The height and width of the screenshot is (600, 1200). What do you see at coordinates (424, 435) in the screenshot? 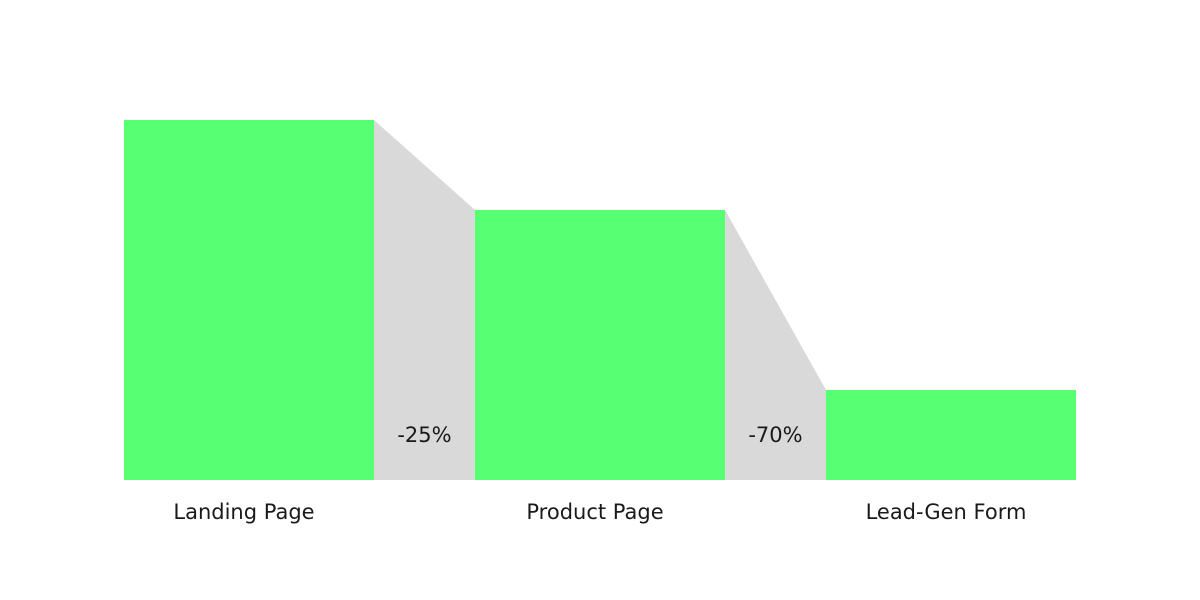
I see `change-label: -25%` at bounding box center [424, 435].